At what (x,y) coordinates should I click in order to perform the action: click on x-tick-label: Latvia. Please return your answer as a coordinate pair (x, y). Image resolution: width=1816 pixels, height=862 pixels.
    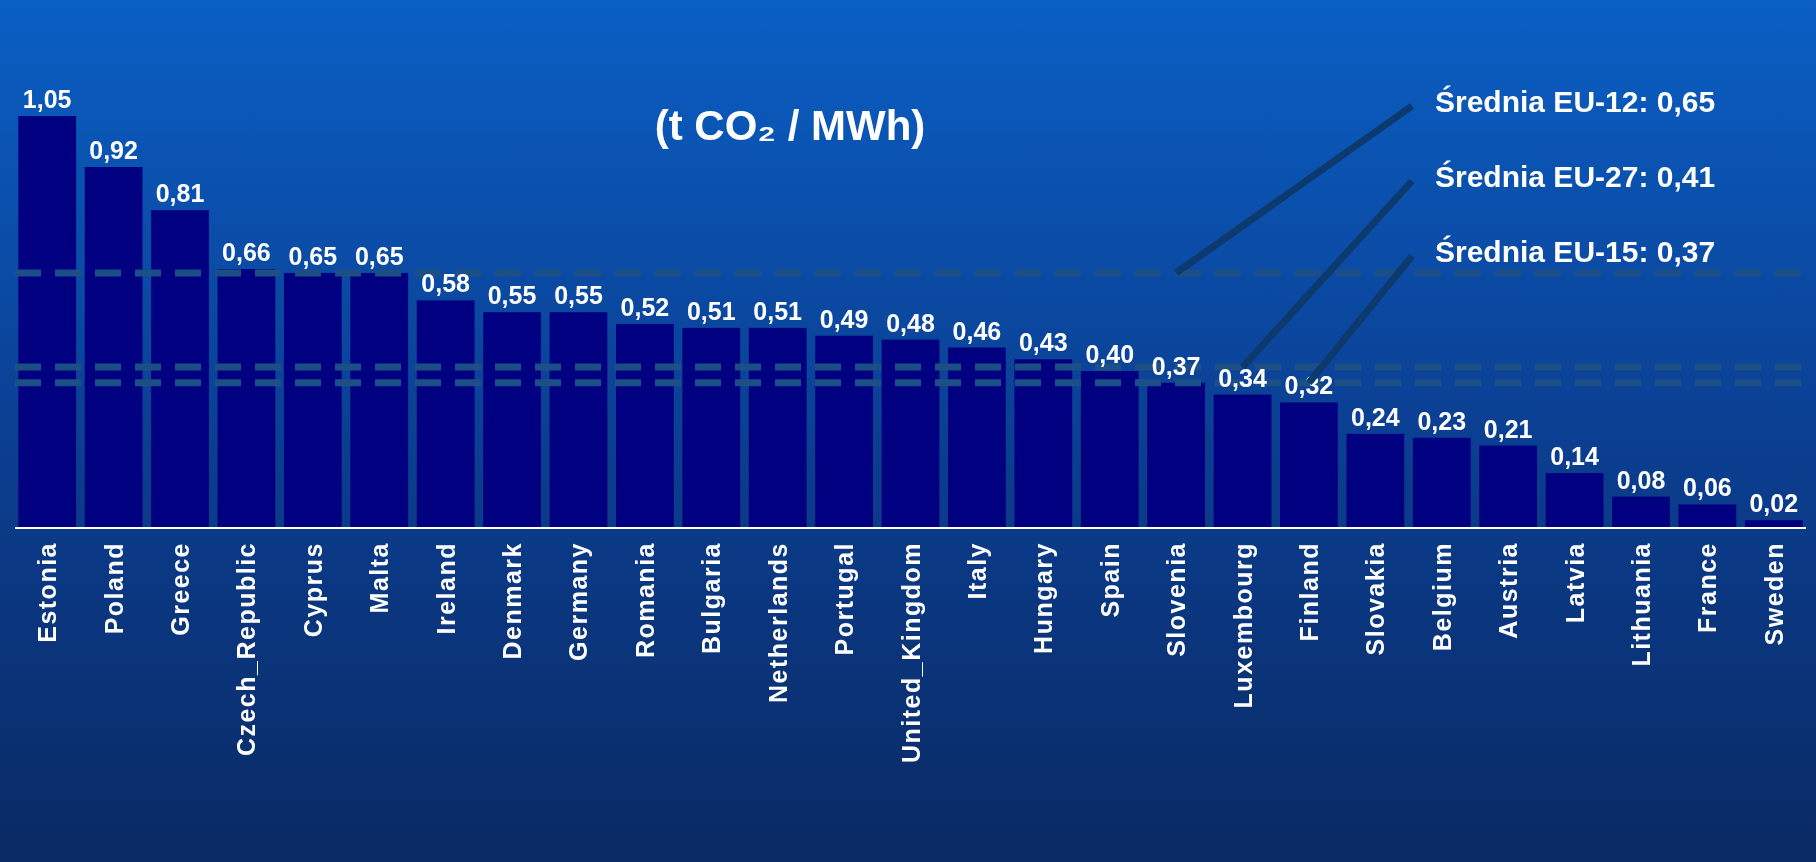
    Looking at the image, I should click on (1574, 583).